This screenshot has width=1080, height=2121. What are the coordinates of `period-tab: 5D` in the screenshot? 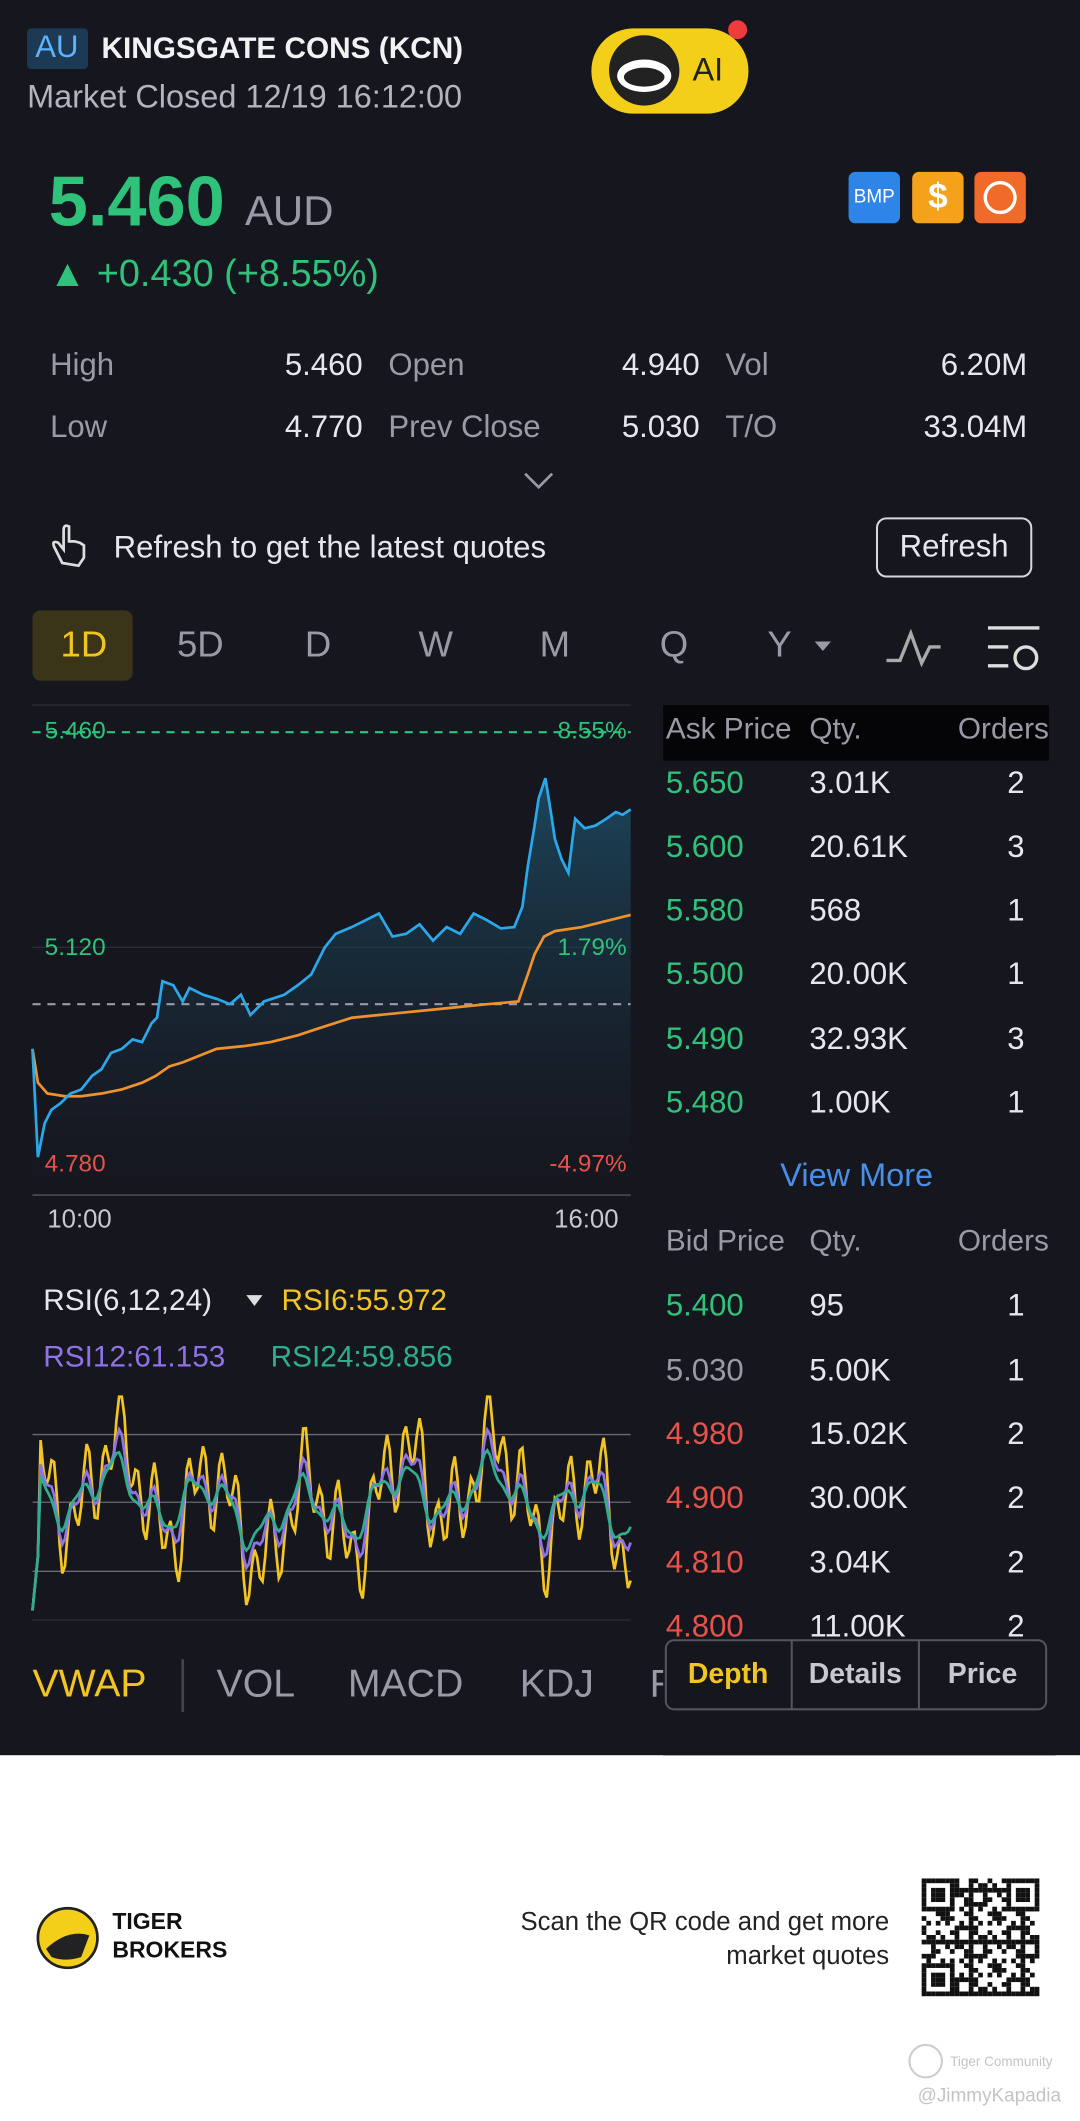 It's located at (200, 644).